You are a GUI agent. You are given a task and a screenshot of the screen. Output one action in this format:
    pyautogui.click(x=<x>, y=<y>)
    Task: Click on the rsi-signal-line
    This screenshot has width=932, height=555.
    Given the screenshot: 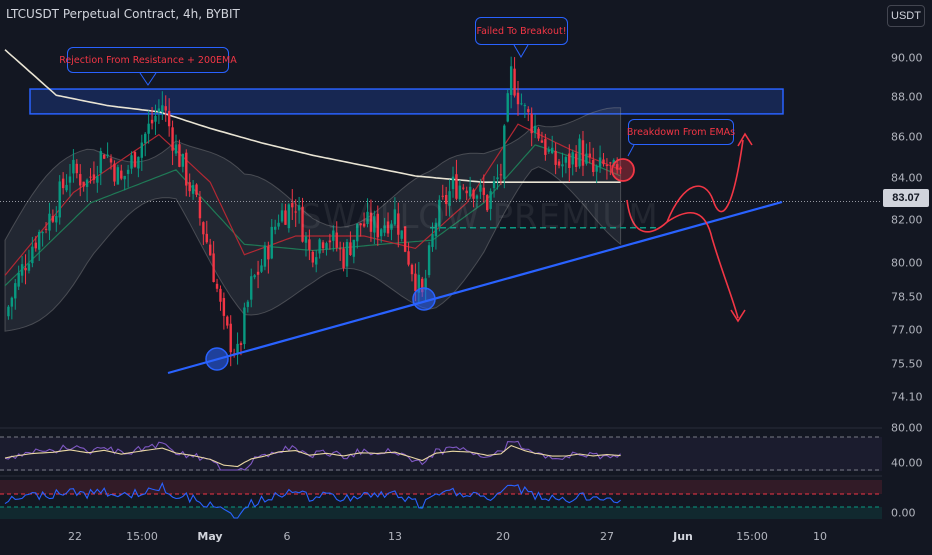 What is the action you would take?
    pyautogui.click(x=312, y=456)
    